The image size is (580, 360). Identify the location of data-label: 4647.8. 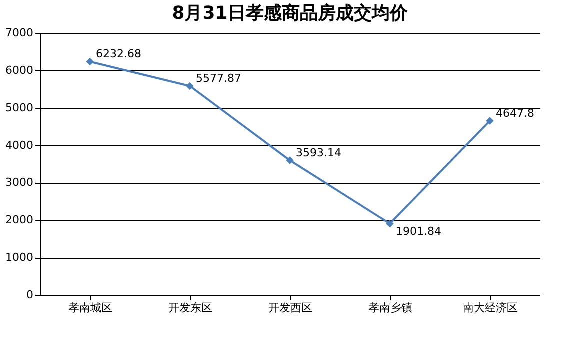
(515, 113).